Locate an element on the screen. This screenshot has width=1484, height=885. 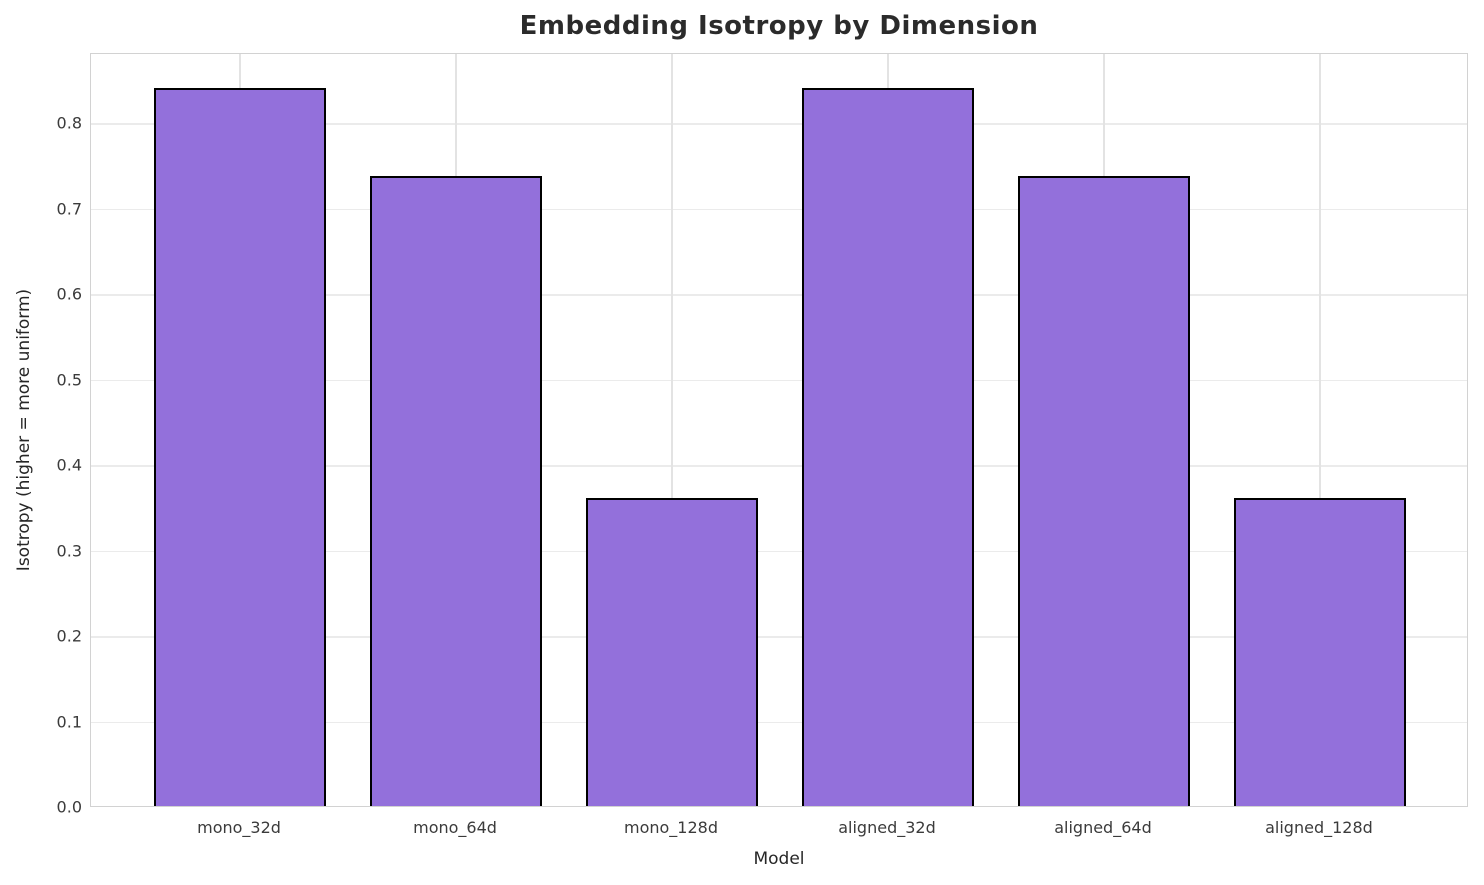
ytick-label-0.4: 0.4 is located at coordinates (69, 465).